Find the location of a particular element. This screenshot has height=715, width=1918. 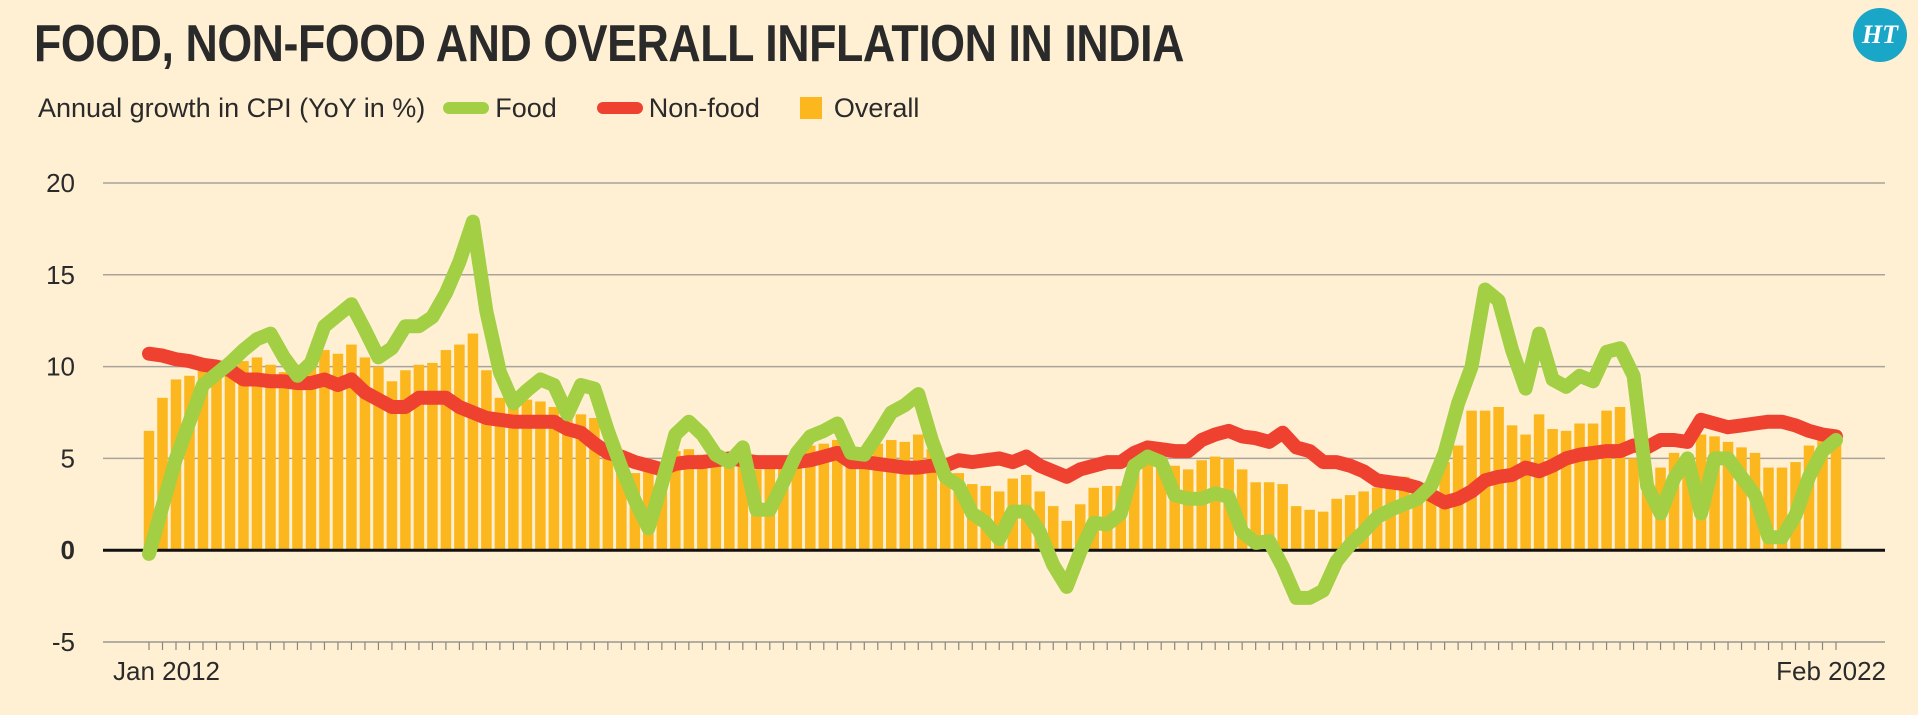

legend-label-non-food: Non-food is located at coordinates (704, 107).